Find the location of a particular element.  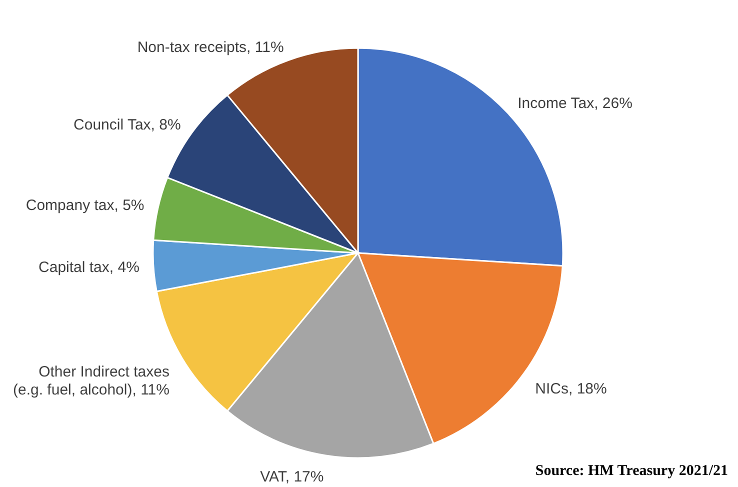

source-note: Source: HM Treasury 2021/21 is located at coordinates (631, 471).